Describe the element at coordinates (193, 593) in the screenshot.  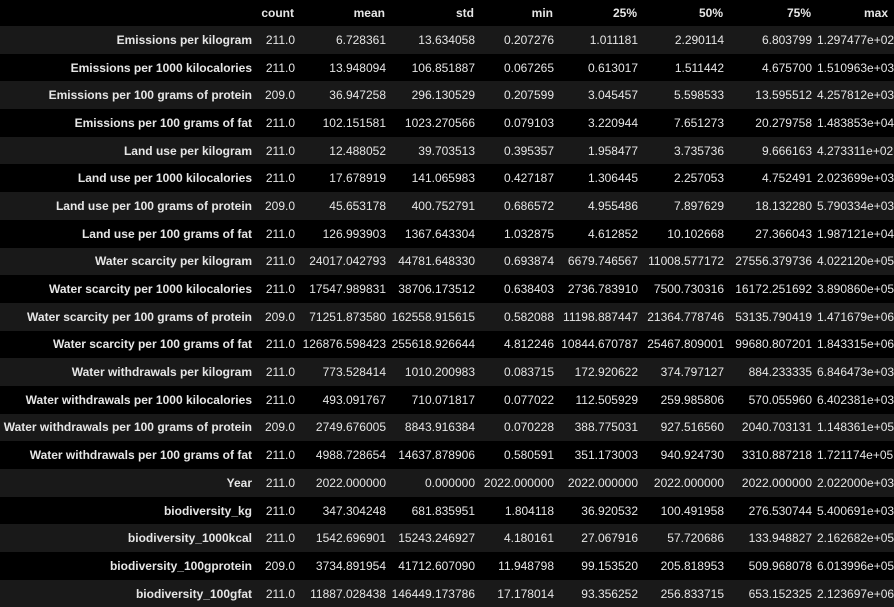
I see `row-label: biodiversity_100gfat` at that location.